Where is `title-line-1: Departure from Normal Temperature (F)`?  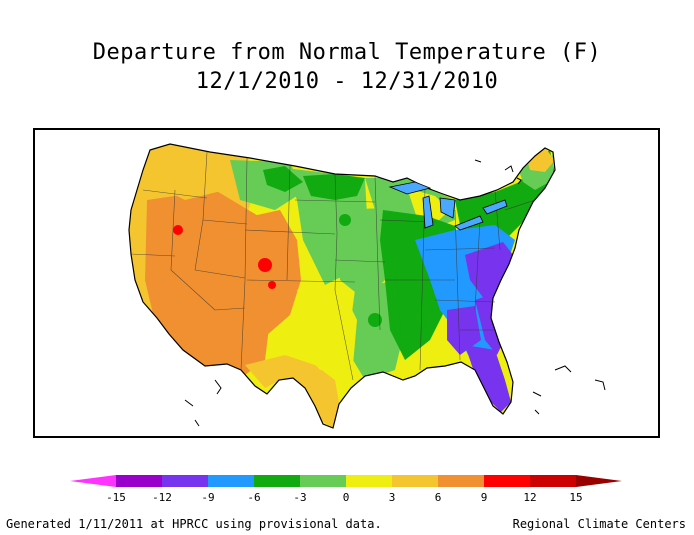 title-line-1: Departure from Normal Temperature (F) is located at coordinates (347, 52).